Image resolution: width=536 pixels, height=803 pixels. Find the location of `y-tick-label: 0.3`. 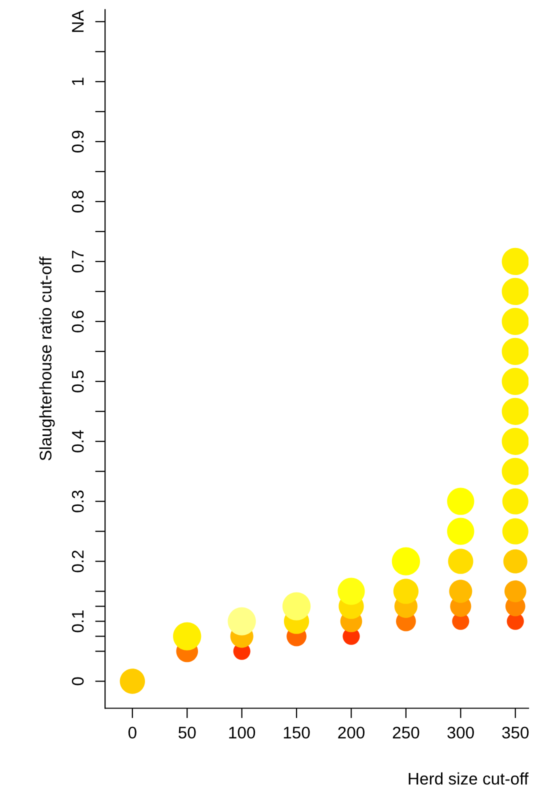

y-tick-label: 0.3 is located at coordinates (78, 501).